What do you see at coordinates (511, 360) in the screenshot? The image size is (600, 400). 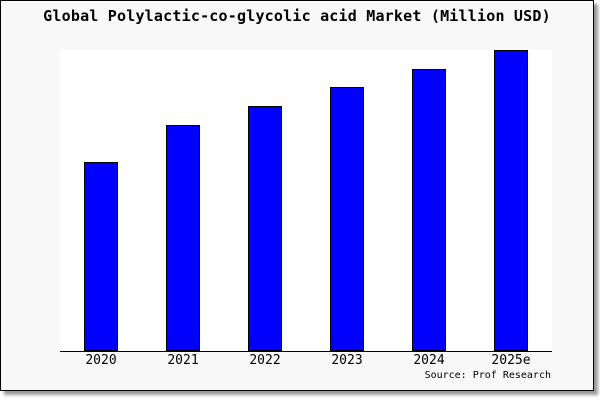 I see `x-tick-label-2025e: 2025e` at bounding box center [511, 360].